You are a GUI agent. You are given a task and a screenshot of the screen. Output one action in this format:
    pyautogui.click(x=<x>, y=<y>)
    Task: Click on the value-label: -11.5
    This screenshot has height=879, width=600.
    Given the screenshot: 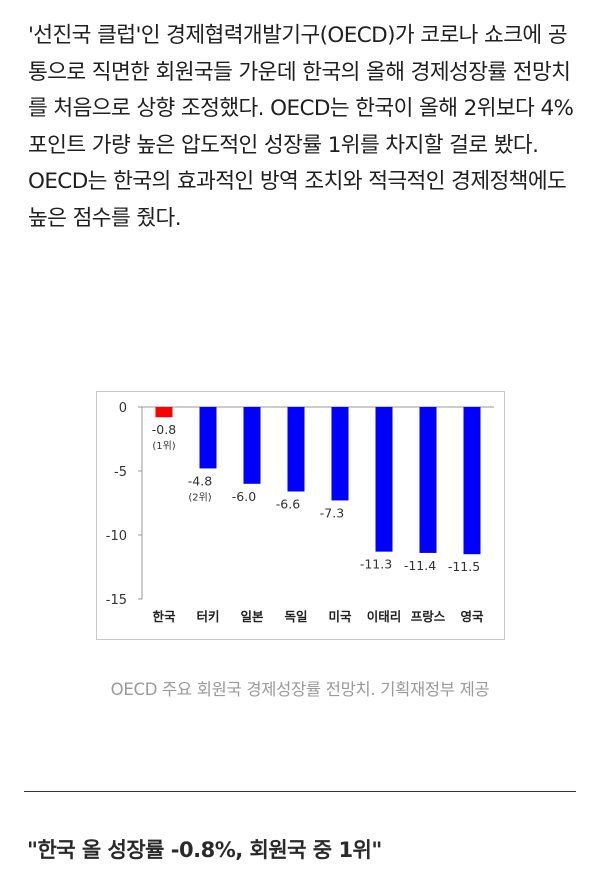 What is the action you would take?
    pyautogui.click(x=464, y=566)
    